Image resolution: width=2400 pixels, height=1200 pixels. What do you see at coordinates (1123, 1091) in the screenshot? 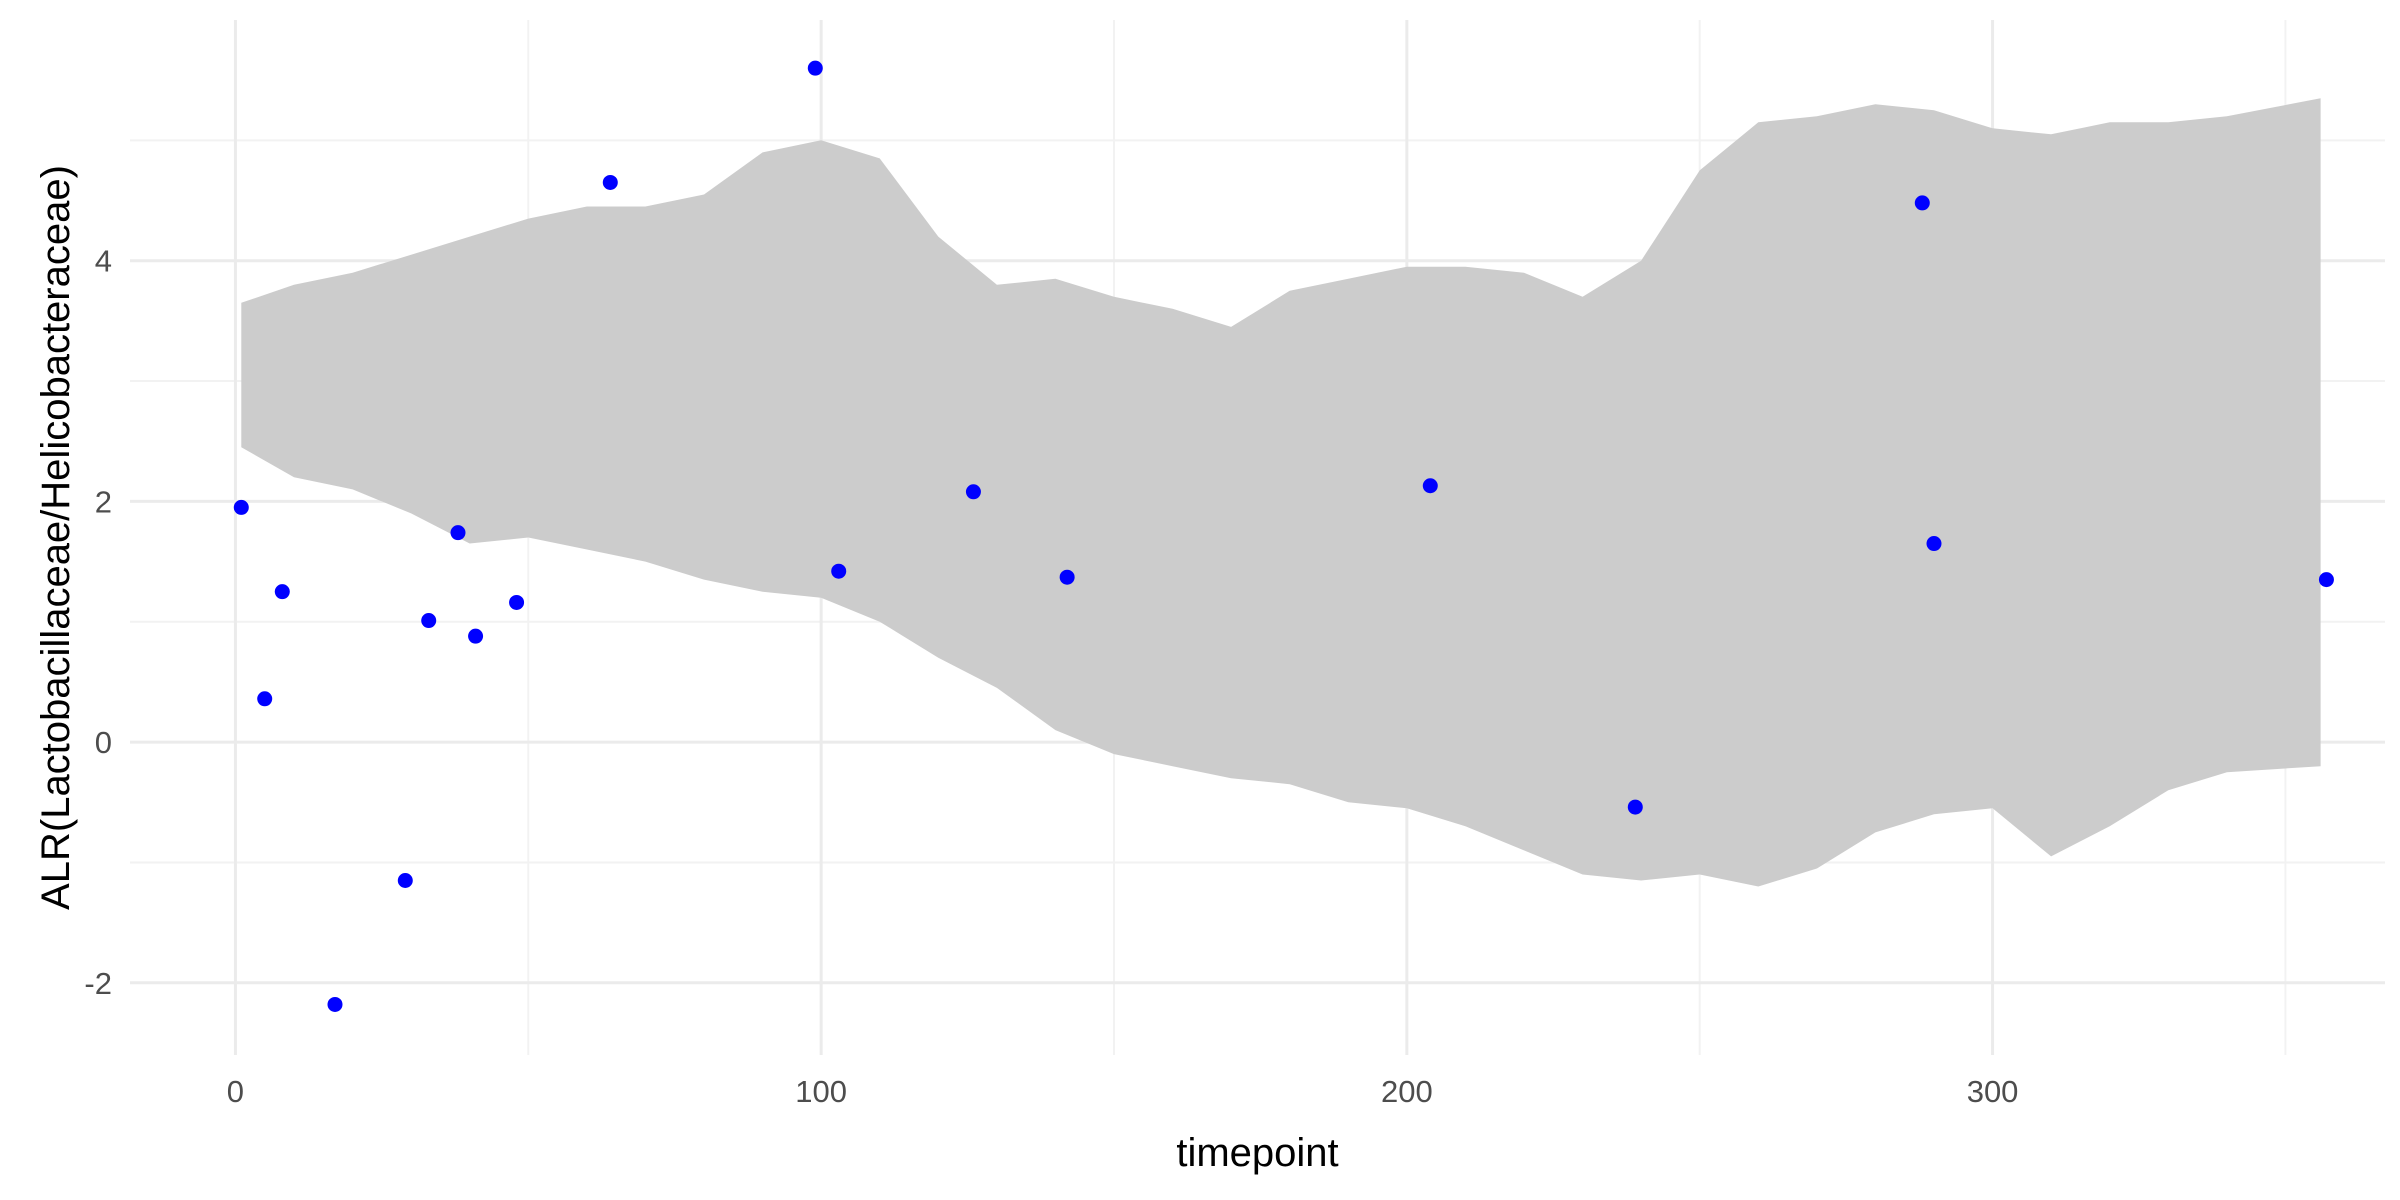
I see `x-tick-labels: 0 100 200 300` at bounding box center [1123, 1091].